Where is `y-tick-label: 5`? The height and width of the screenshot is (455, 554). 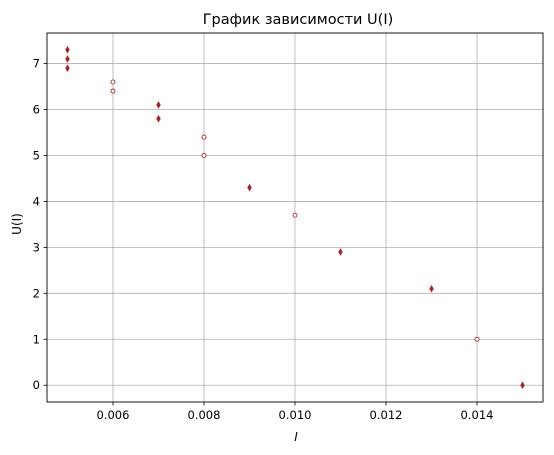
y-tick-label: 5 is located at coordinates (36, 155).